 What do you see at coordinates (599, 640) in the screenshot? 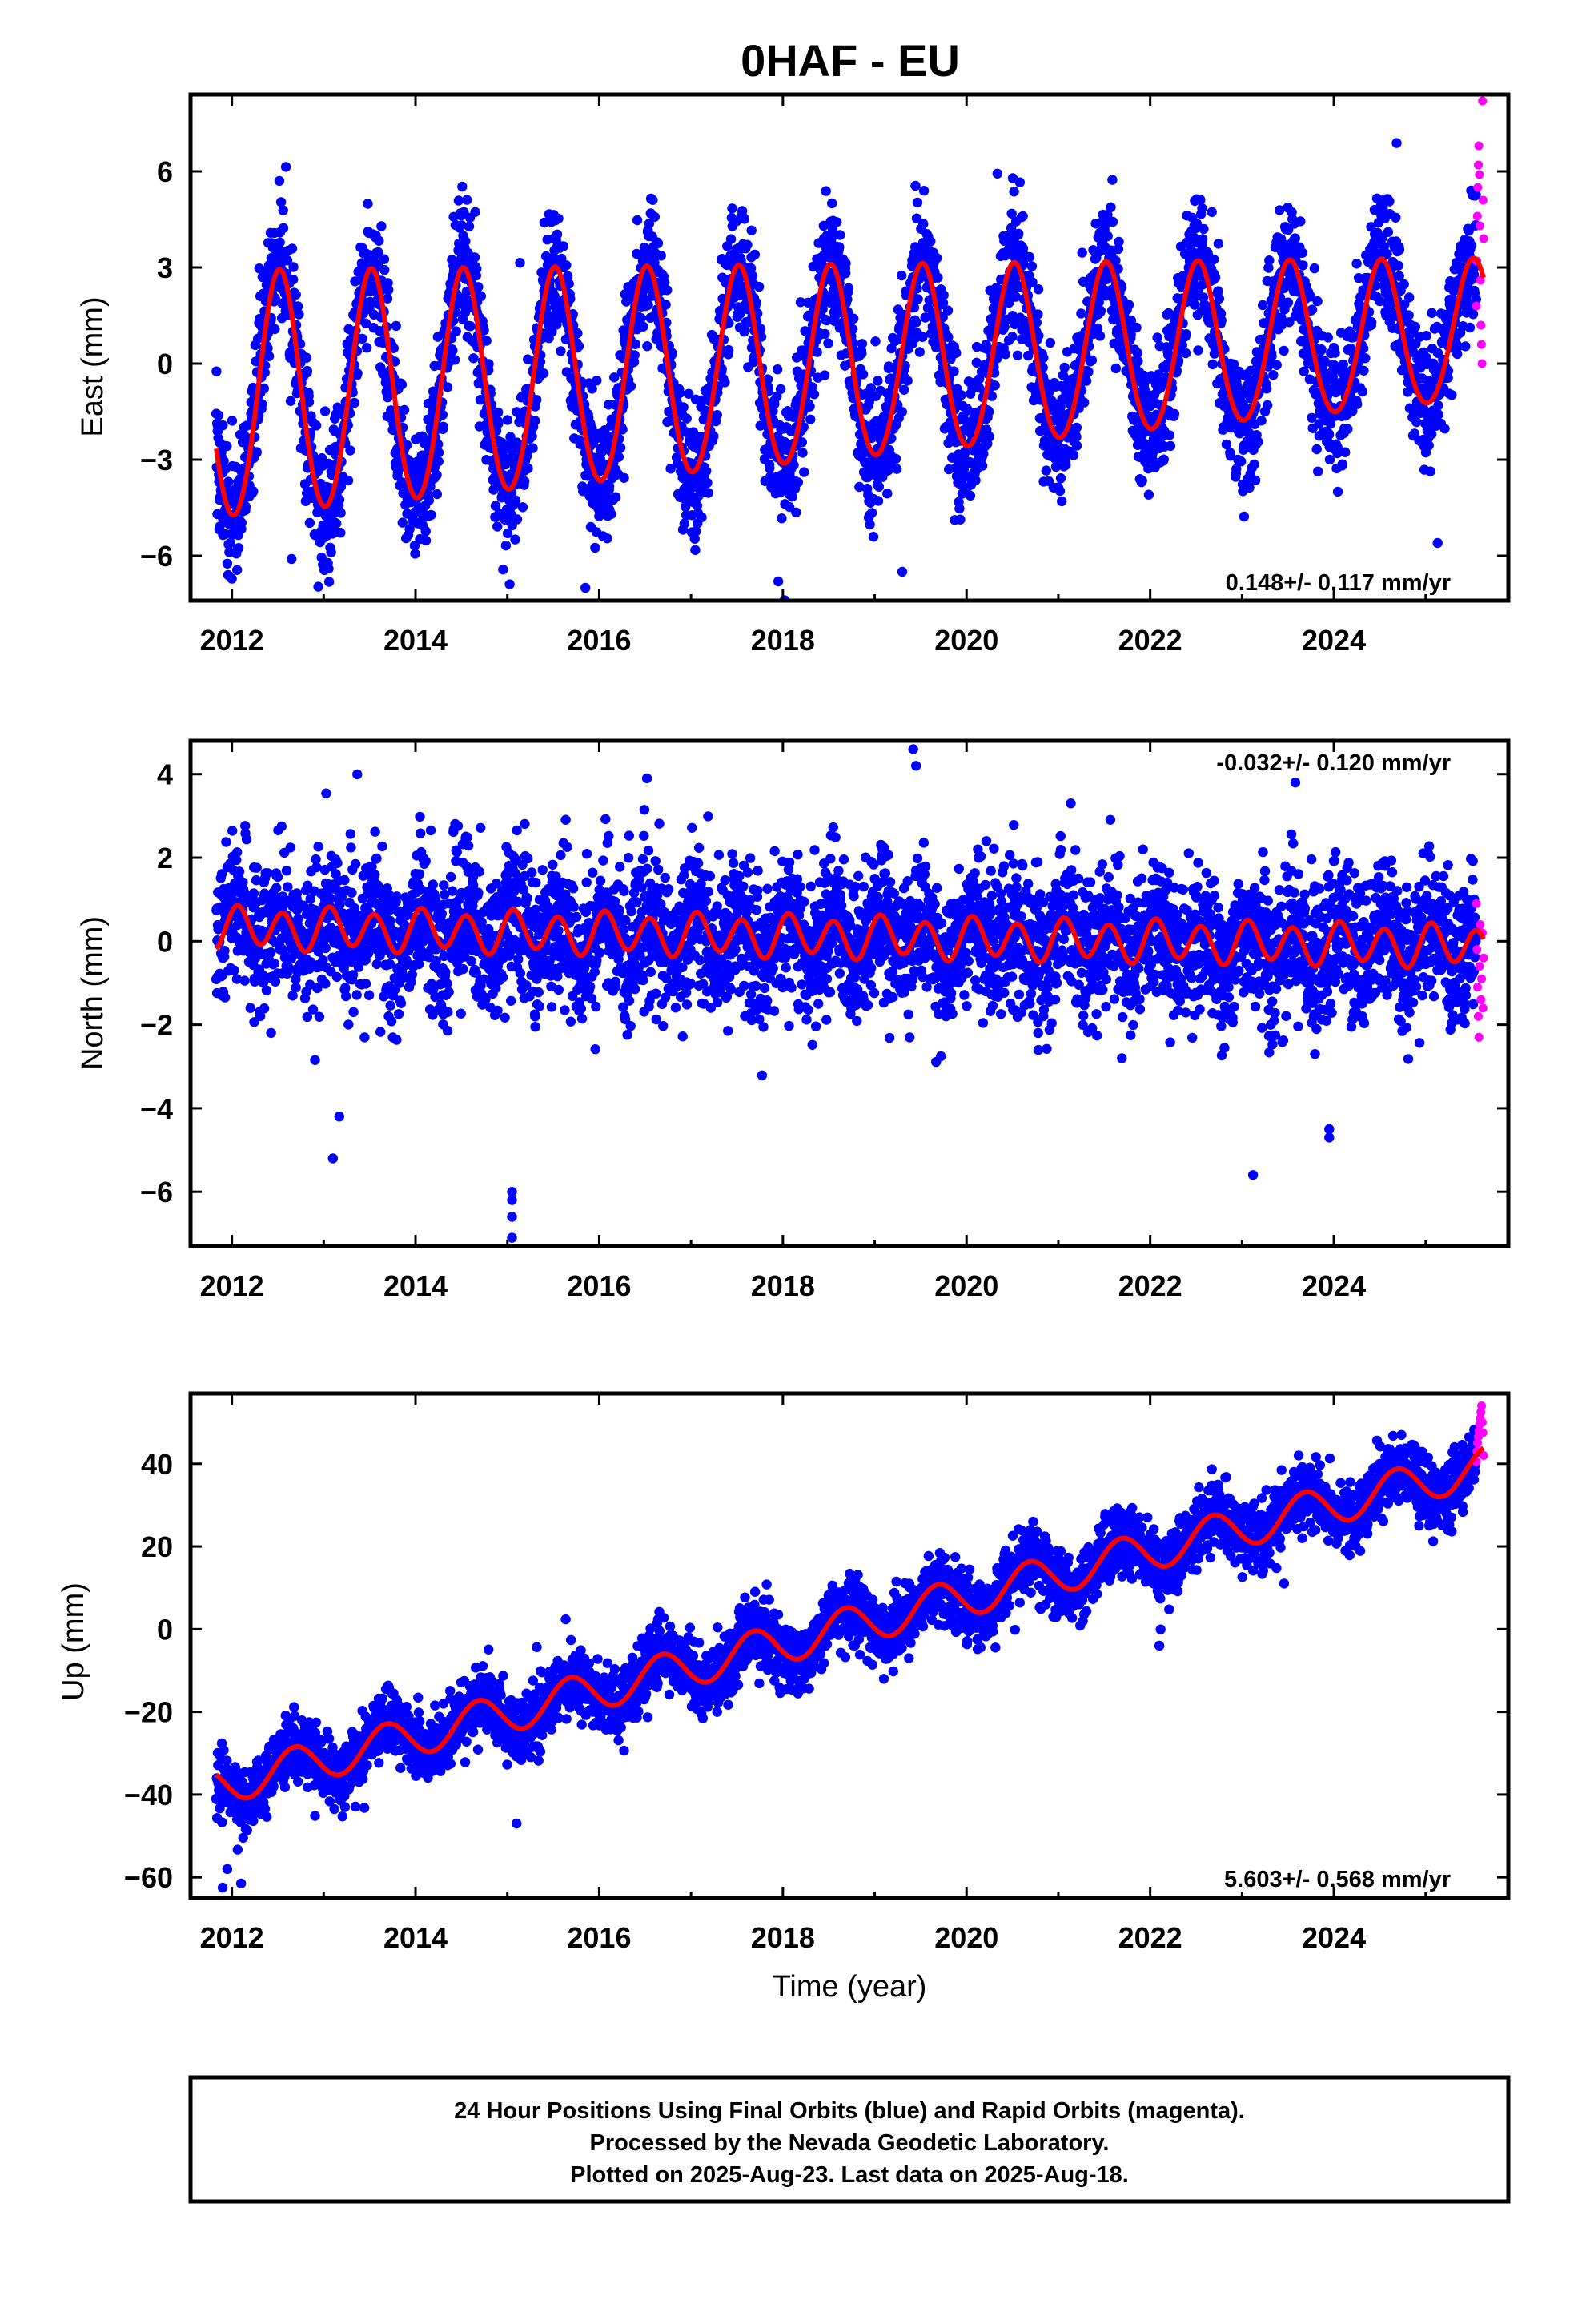
I see `east-x-tick-label: 2016` at bounding box center [599, 640].